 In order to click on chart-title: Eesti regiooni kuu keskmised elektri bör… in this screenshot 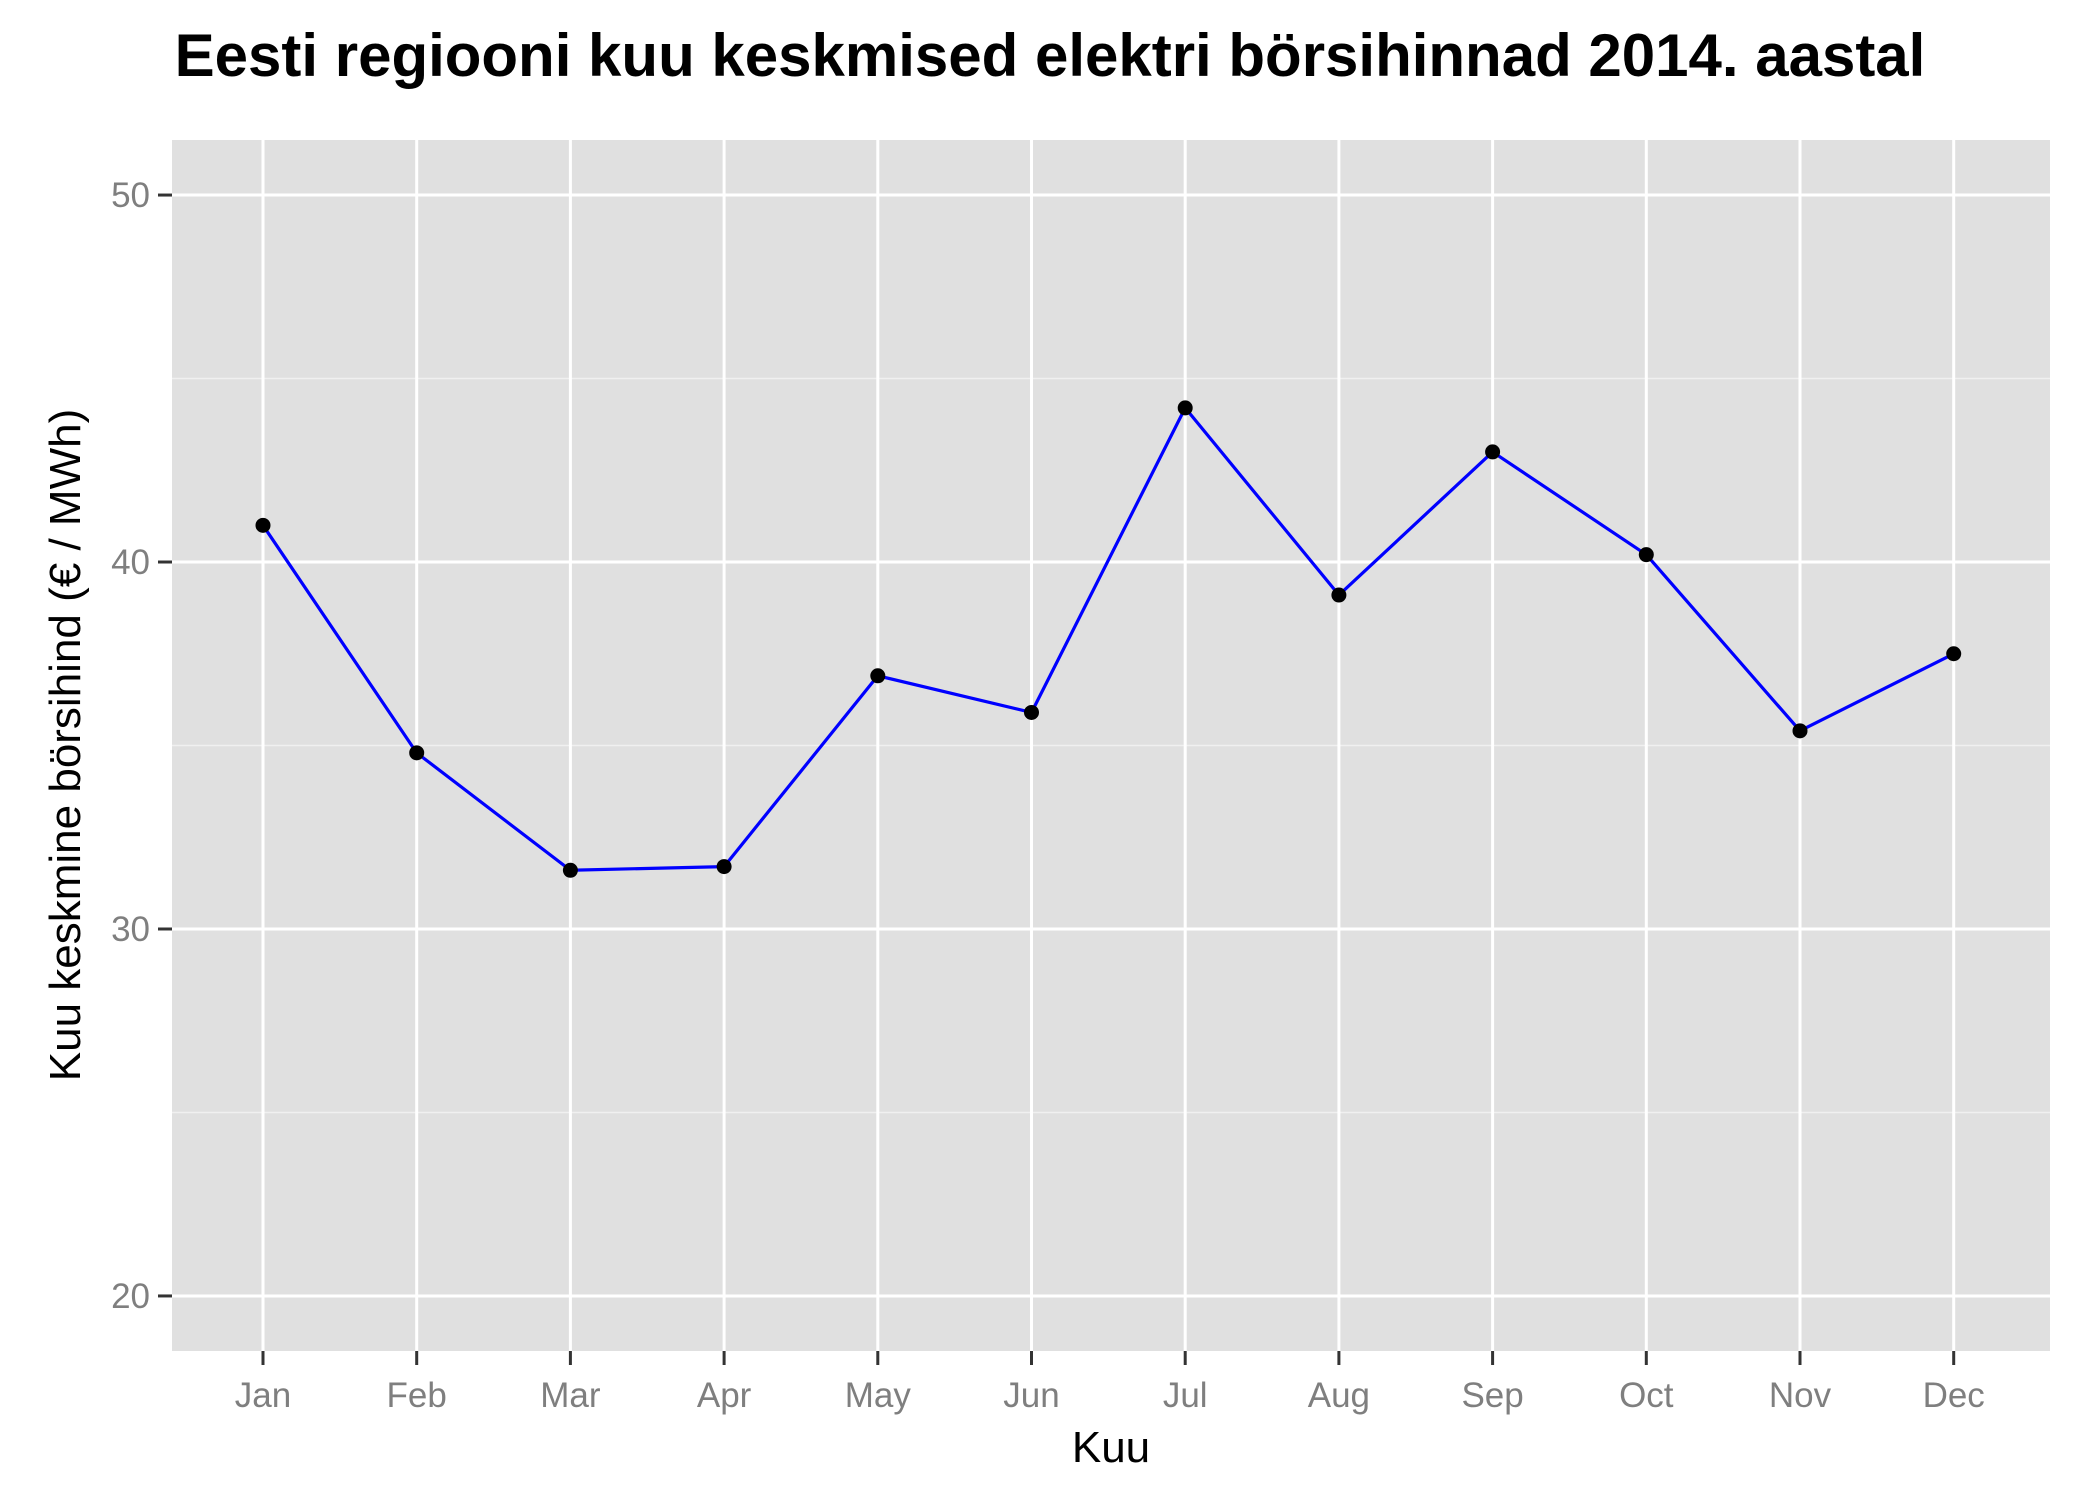, I will do `click(1050, 55)`.